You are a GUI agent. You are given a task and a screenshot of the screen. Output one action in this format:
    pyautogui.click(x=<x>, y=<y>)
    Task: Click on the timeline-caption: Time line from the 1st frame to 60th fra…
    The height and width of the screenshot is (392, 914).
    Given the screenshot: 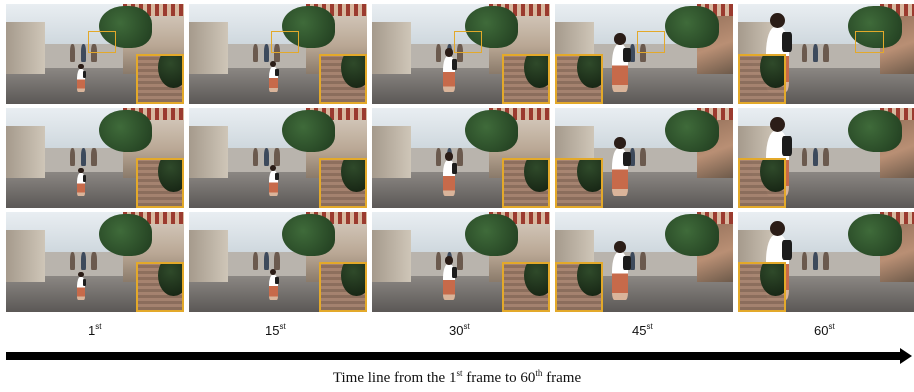 What is the action you would take?
    pyautogui.click(x=457, y=377)
    